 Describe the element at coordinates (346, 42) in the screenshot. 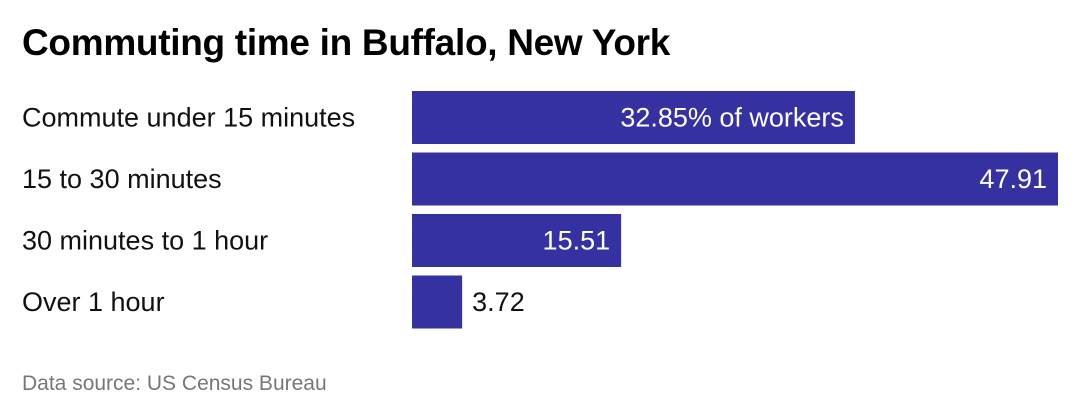

I see `chart-title: Commuting time in Buffalo, New York` at that location.